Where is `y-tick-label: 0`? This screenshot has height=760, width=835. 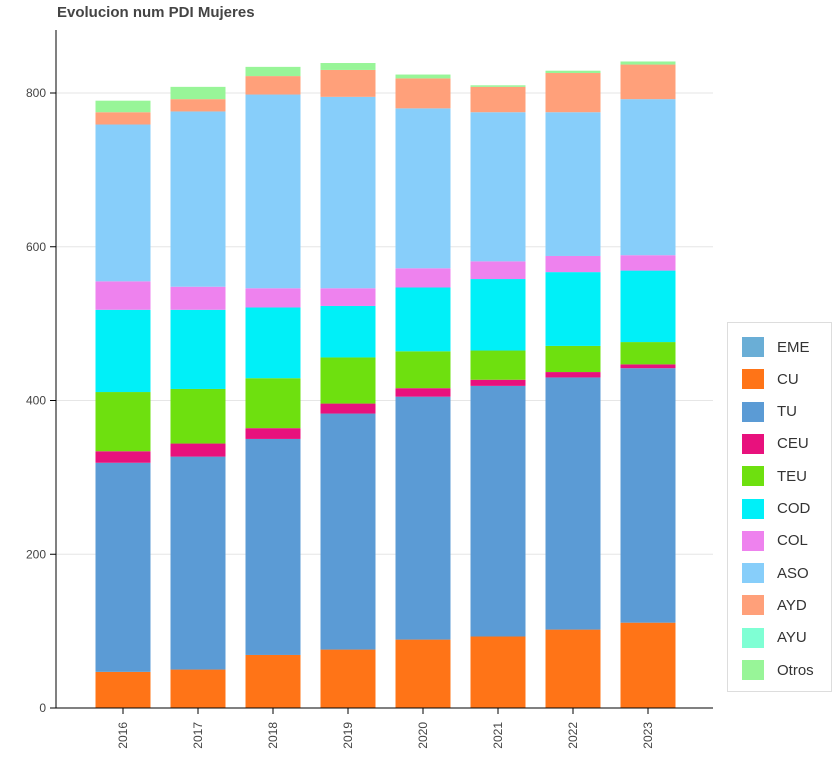 y-tick-label: 0 is located at coordinates (42, 708).